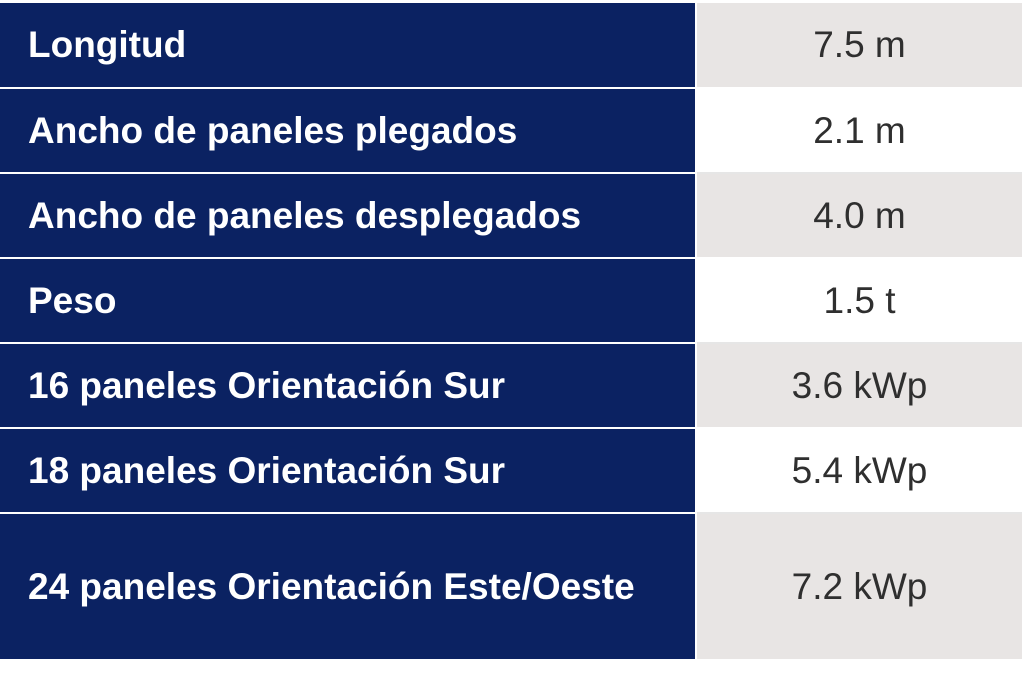 This screenshot has height=676, width=1024. I want to click on row-value: 3.6 kWp, so click(859, 386).